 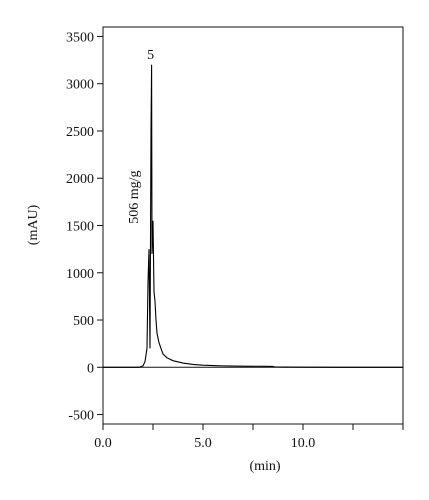 I want to click on x-tick-label: 0.0, so click(x=103, y=443).